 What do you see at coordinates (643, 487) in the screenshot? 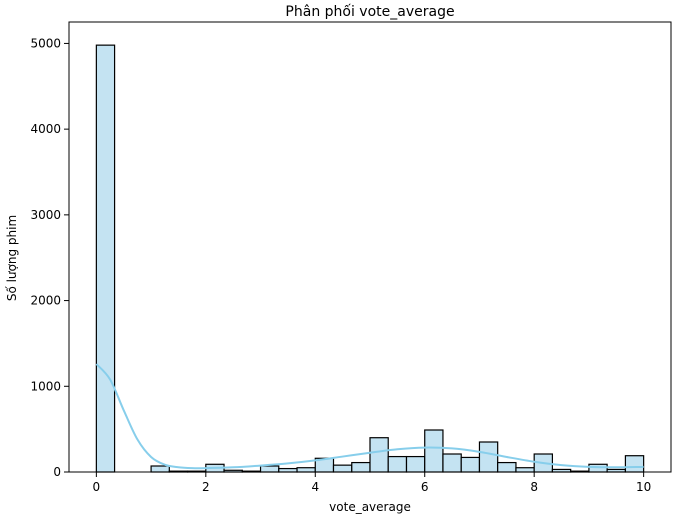
I see `x-tick-label: 10` at bounding box center [643, 487].